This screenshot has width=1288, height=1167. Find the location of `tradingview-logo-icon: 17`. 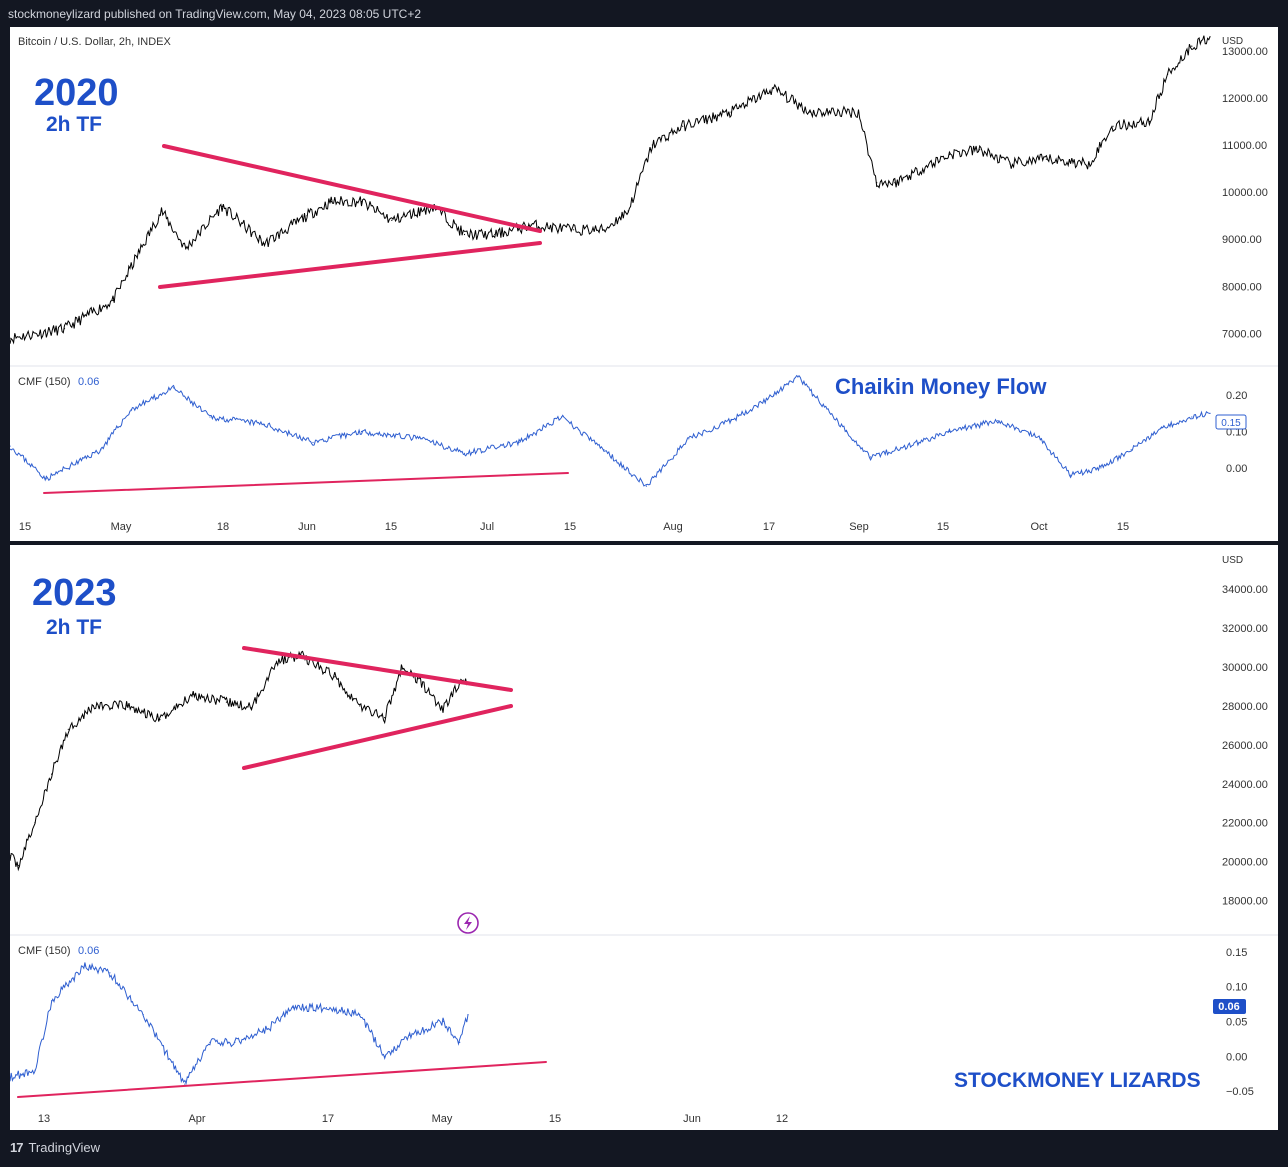

tradingview-logo-icon: 17 is located at coordinates (17, 1147).